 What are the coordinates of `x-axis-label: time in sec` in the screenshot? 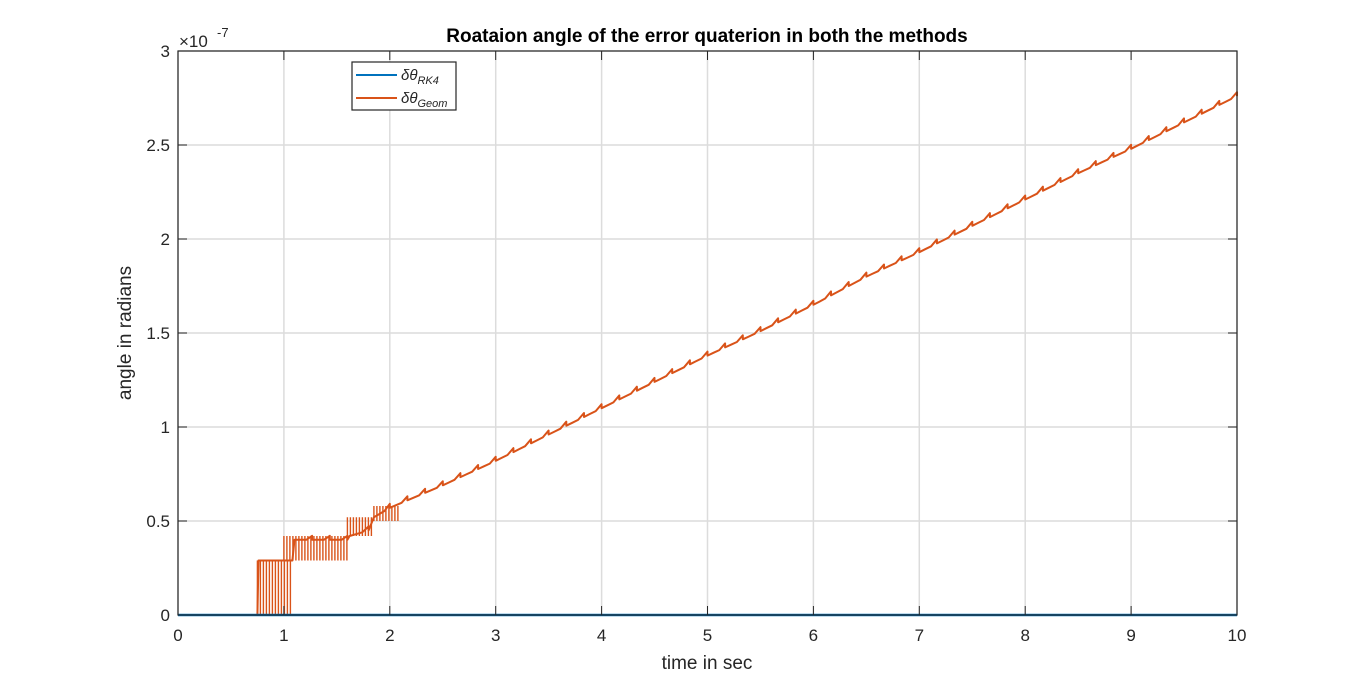 It's located at (707, 663).